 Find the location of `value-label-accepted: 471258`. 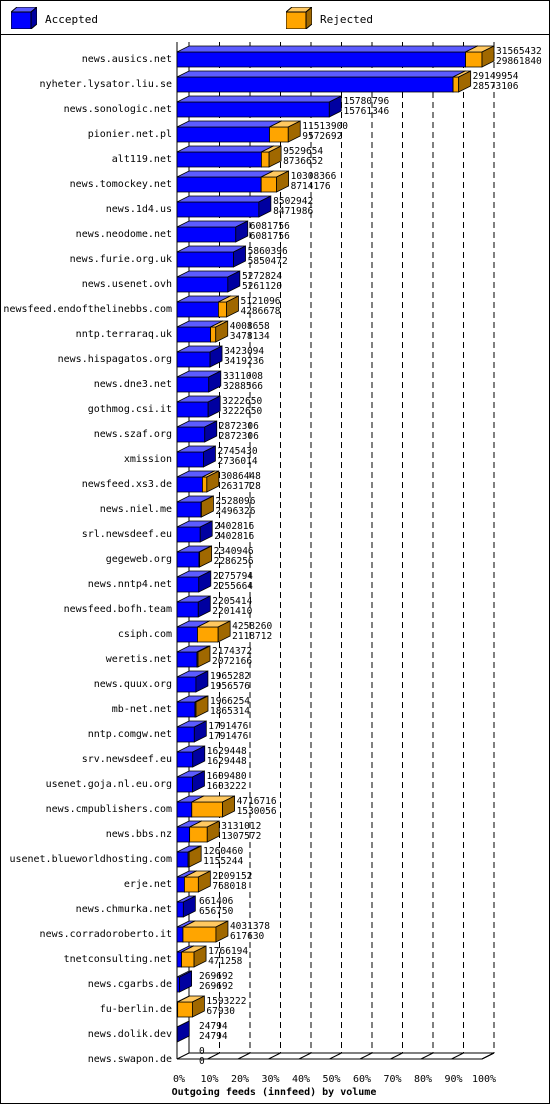

value-label-accepted: 471258 is located at coordinates (225, 961).